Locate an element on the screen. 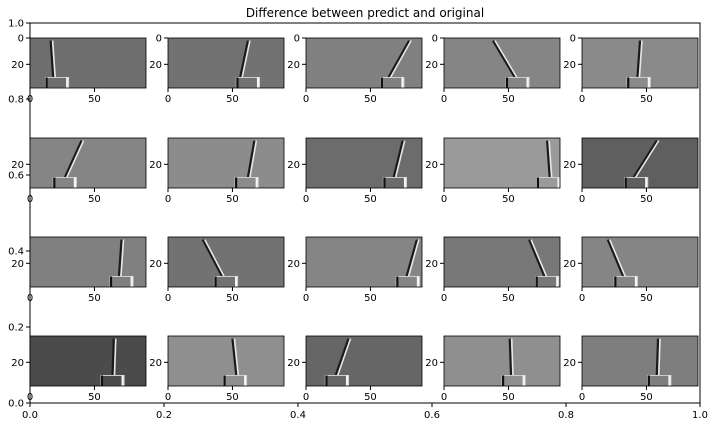  subplot-5: 0 50 0 20 is located at coordinates (631, 69).